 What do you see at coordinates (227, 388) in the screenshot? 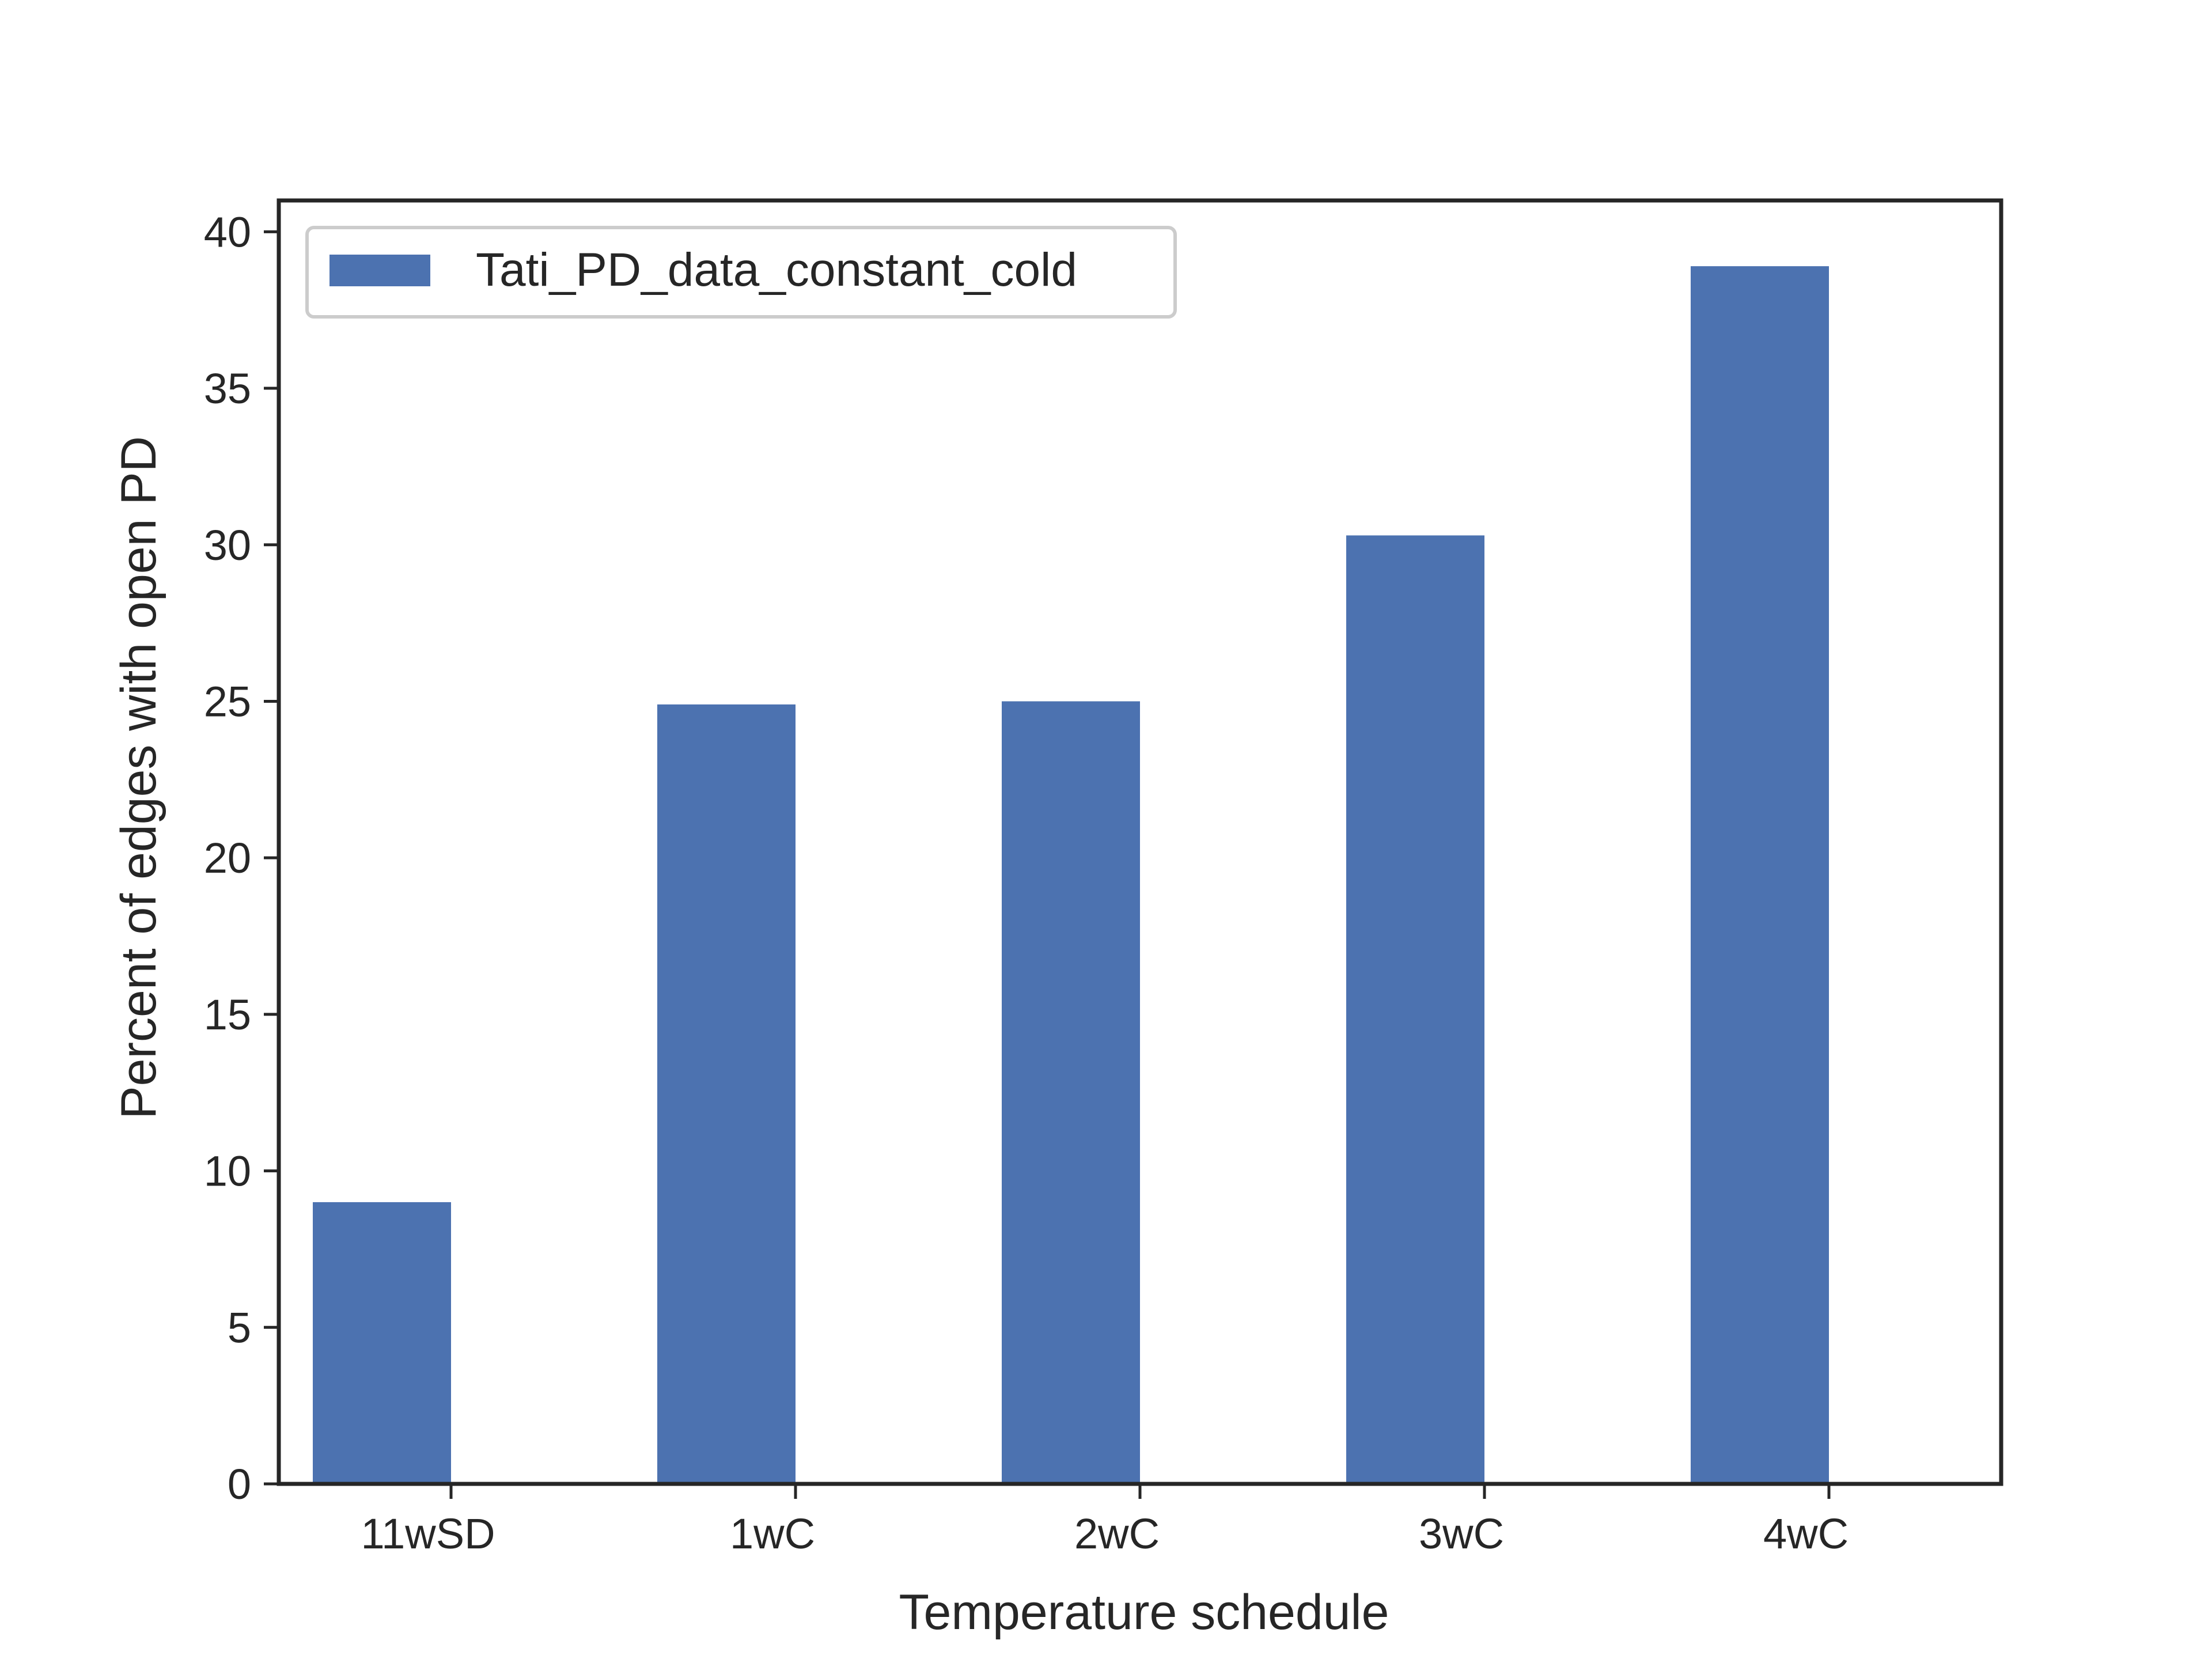
I see `y-tick-label: 35` at bounding box center [227, 388].